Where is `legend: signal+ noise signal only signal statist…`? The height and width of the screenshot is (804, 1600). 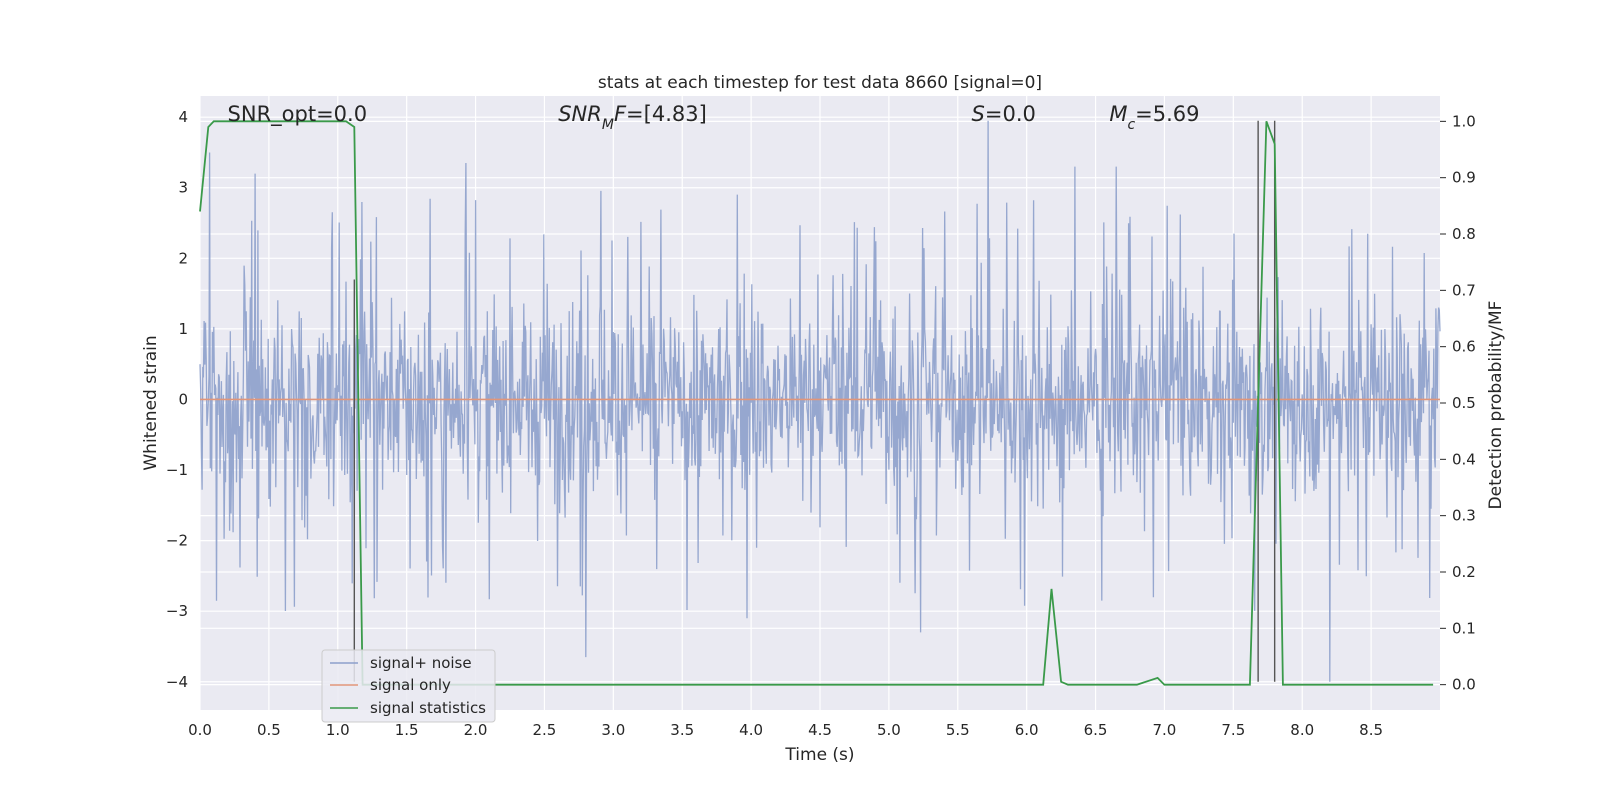 legend: signal+ noise signal only signal statist… is located at coordinates (408, 686).